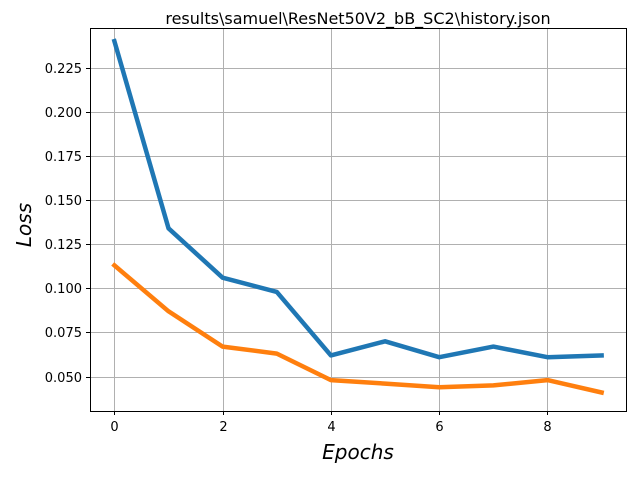 The height and width of the screenshot is (480, 640). What do you see at coordinates (331, 427) in the screenshot?
I see `x-tick-label: 4` at bounding box center [331, 427].